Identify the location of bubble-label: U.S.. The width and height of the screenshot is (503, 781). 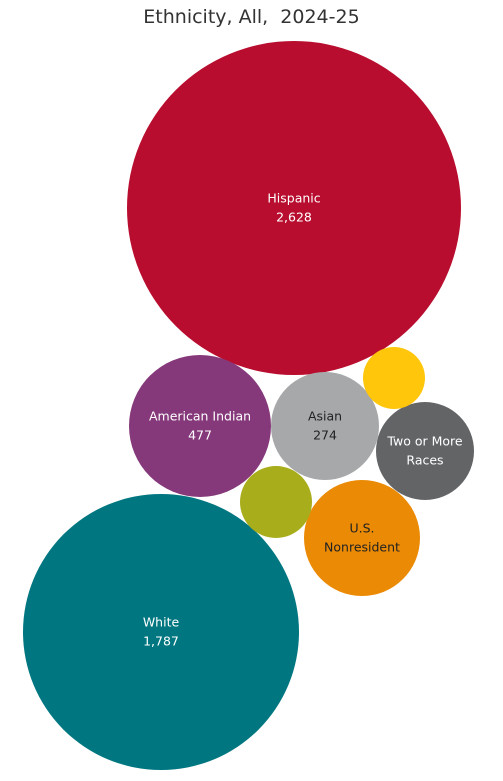
(361, 528).